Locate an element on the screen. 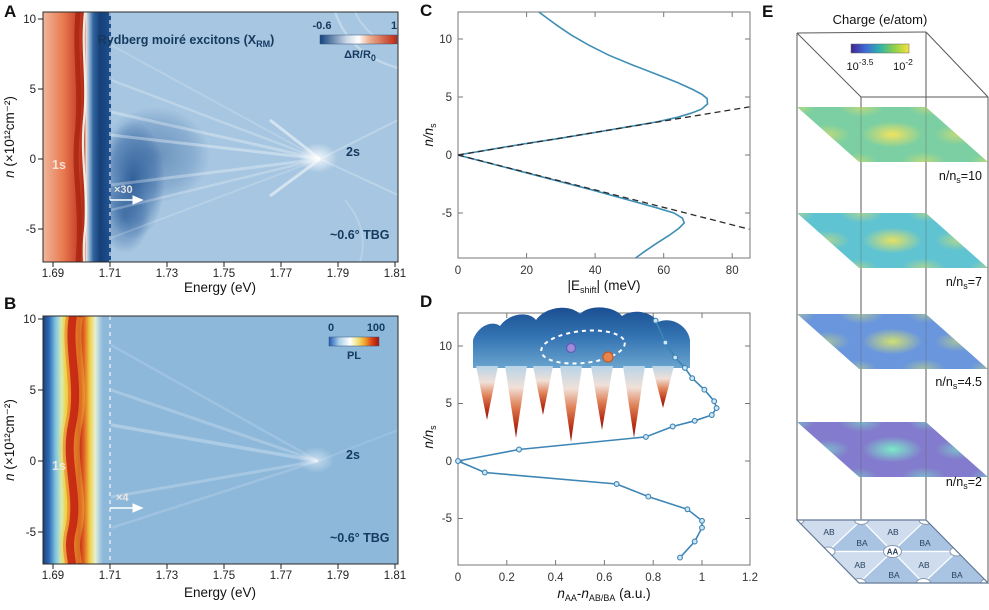 The image size is (989, 610). plane-label-n10: n/ns=10 is located at coordinates (960, 177).